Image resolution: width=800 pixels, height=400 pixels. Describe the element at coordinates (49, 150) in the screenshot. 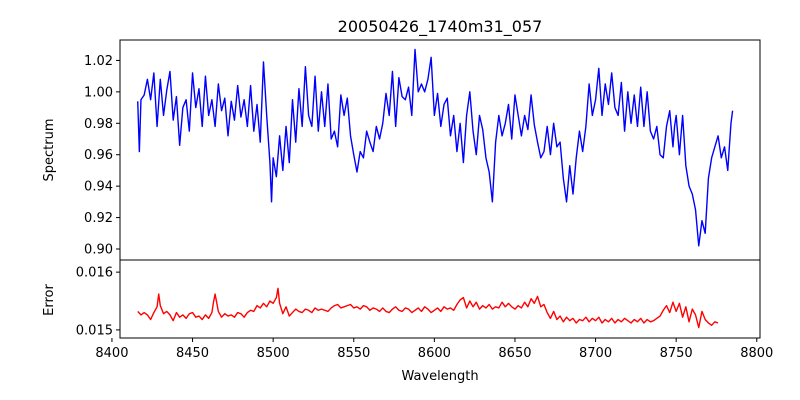

I see `spectrum-y-axis-label: Spectrum` at that location.